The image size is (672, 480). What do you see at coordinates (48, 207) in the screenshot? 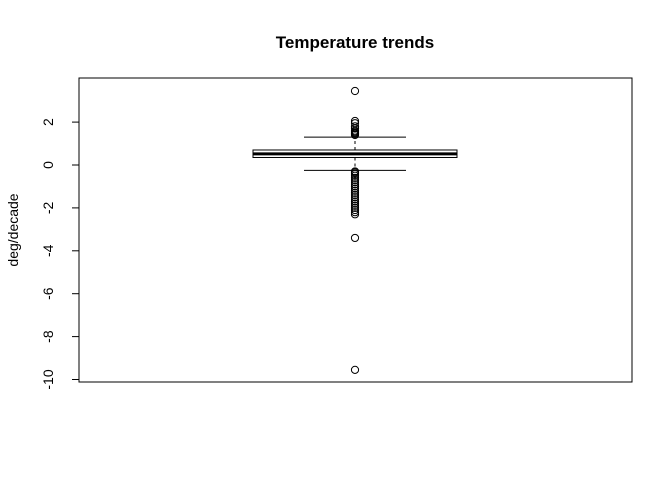
I see `y-tick-label: -2` at bounding box center [48, 207].